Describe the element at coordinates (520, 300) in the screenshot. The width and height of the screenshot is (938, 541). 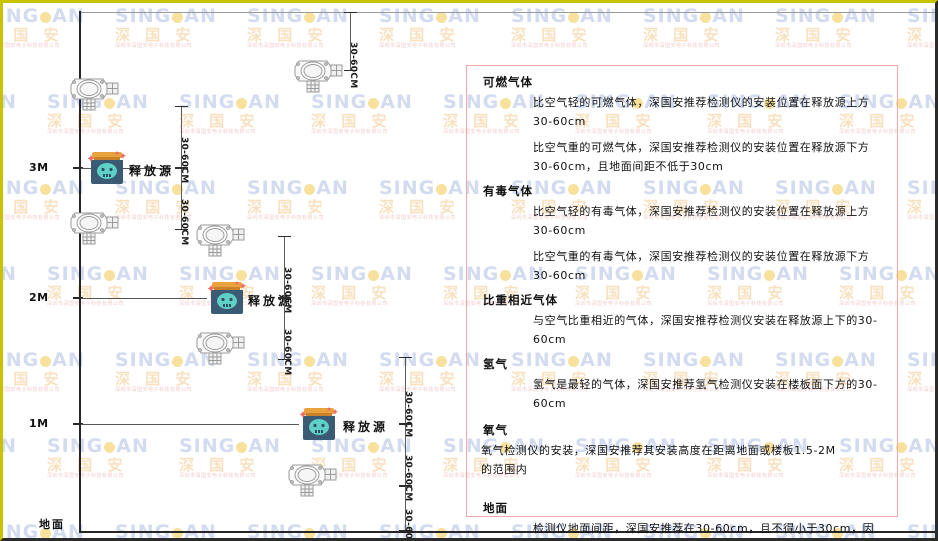
I see `panel-section-title: 比重相近气体` at that location.